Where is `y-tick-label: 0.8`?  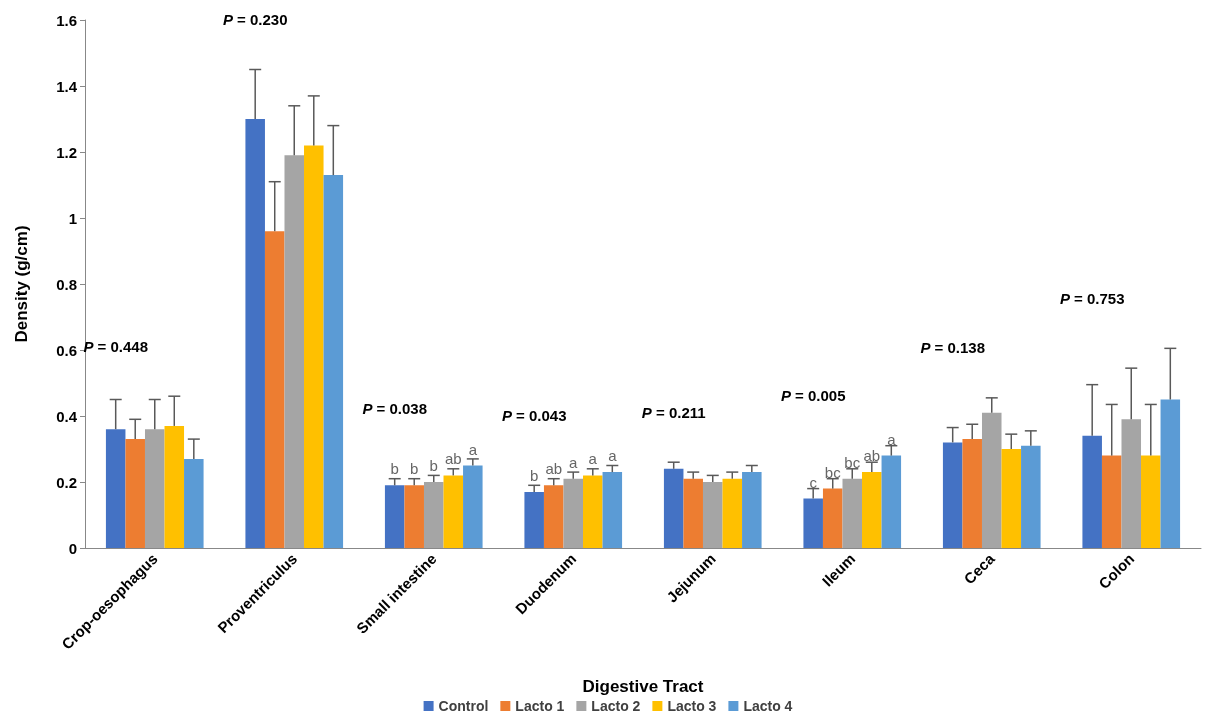
y-tick-label: 0.8 is located at coordinates (66, 284).